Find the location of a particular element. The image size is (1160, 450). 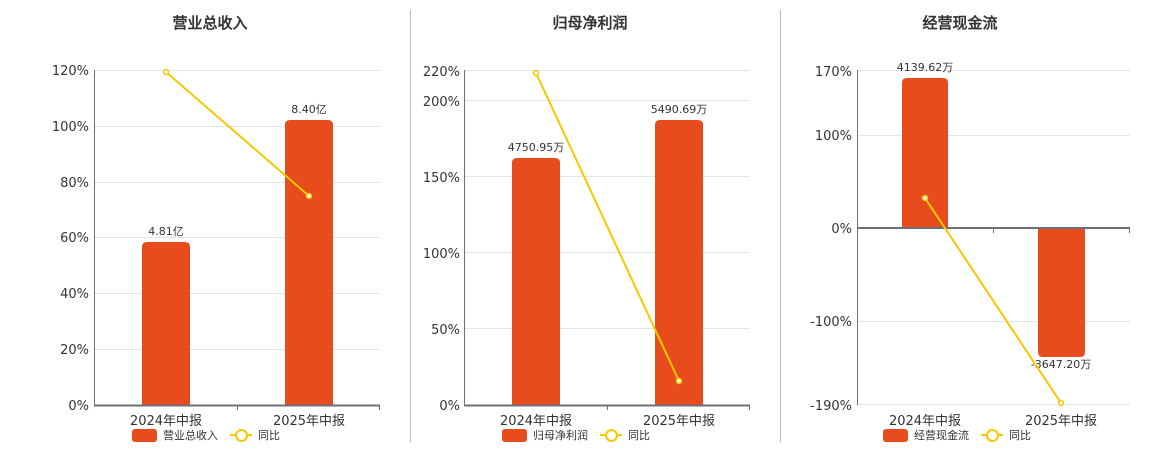

y-tick: 170% is located at coordinates (833, 72).